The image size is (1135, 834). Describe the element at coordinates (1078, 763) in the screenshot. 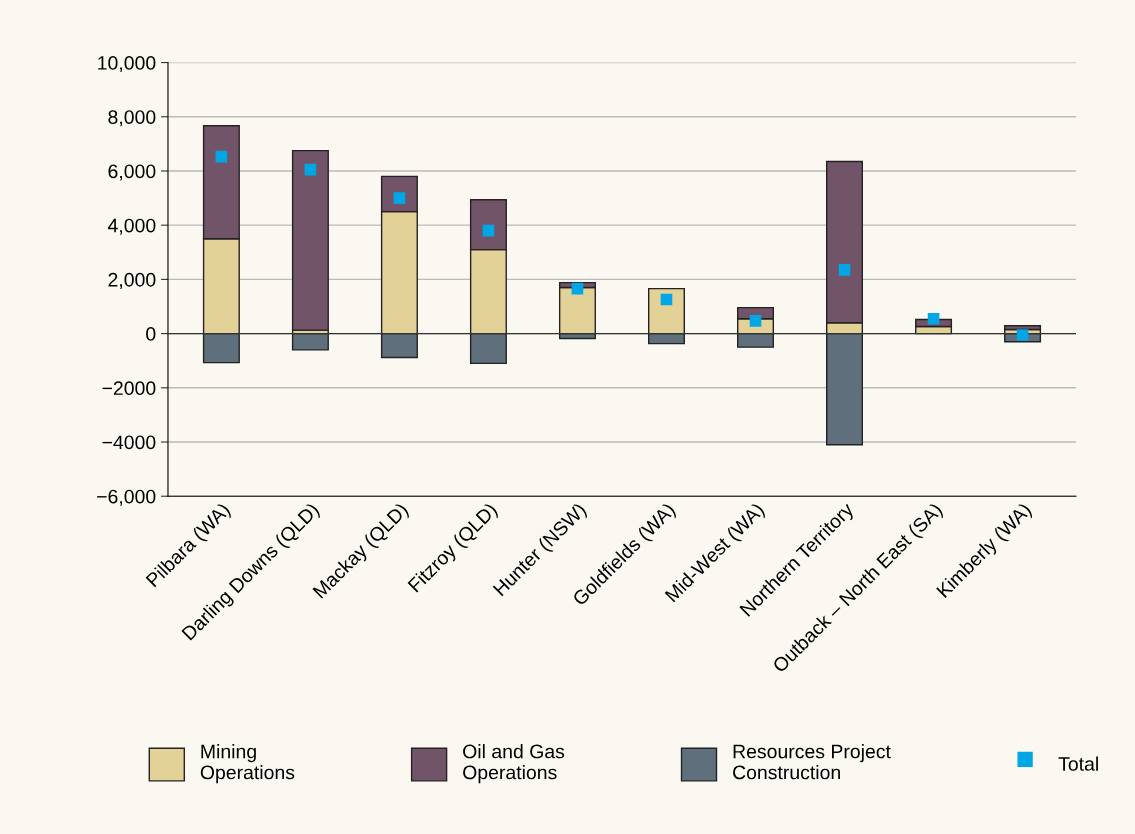

I see `legend-label: Total` at that location.